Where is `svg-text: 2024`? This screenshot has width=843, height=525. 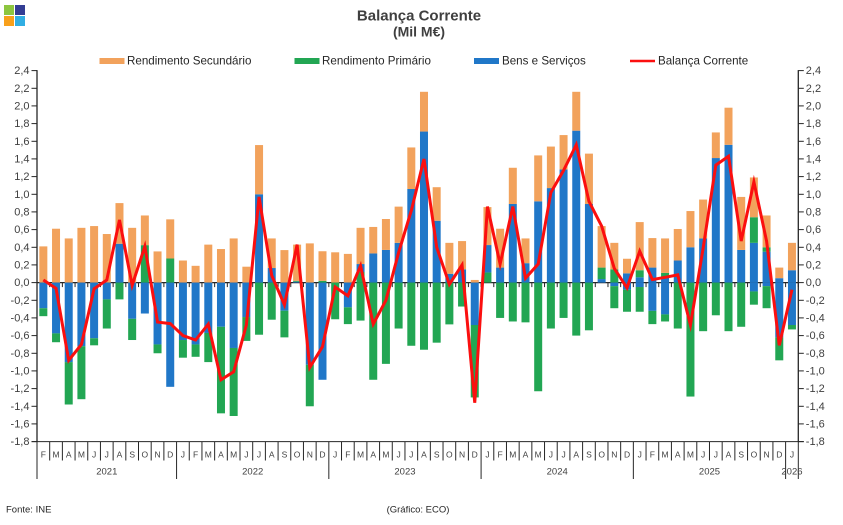
svg-text: 2024 is located at coordinates (557, 472).